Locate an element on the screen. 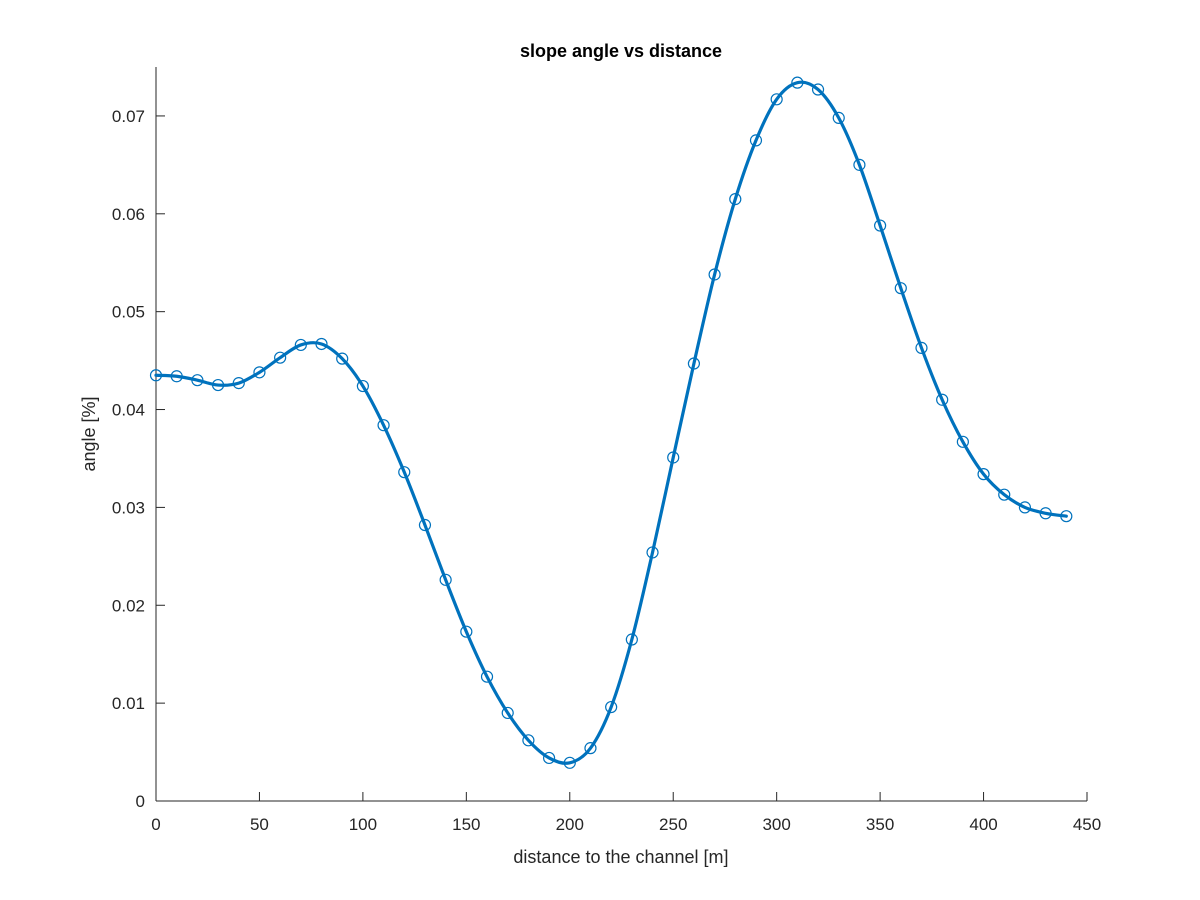  x-tick-label: 200 is located at coordinates (570, 824).